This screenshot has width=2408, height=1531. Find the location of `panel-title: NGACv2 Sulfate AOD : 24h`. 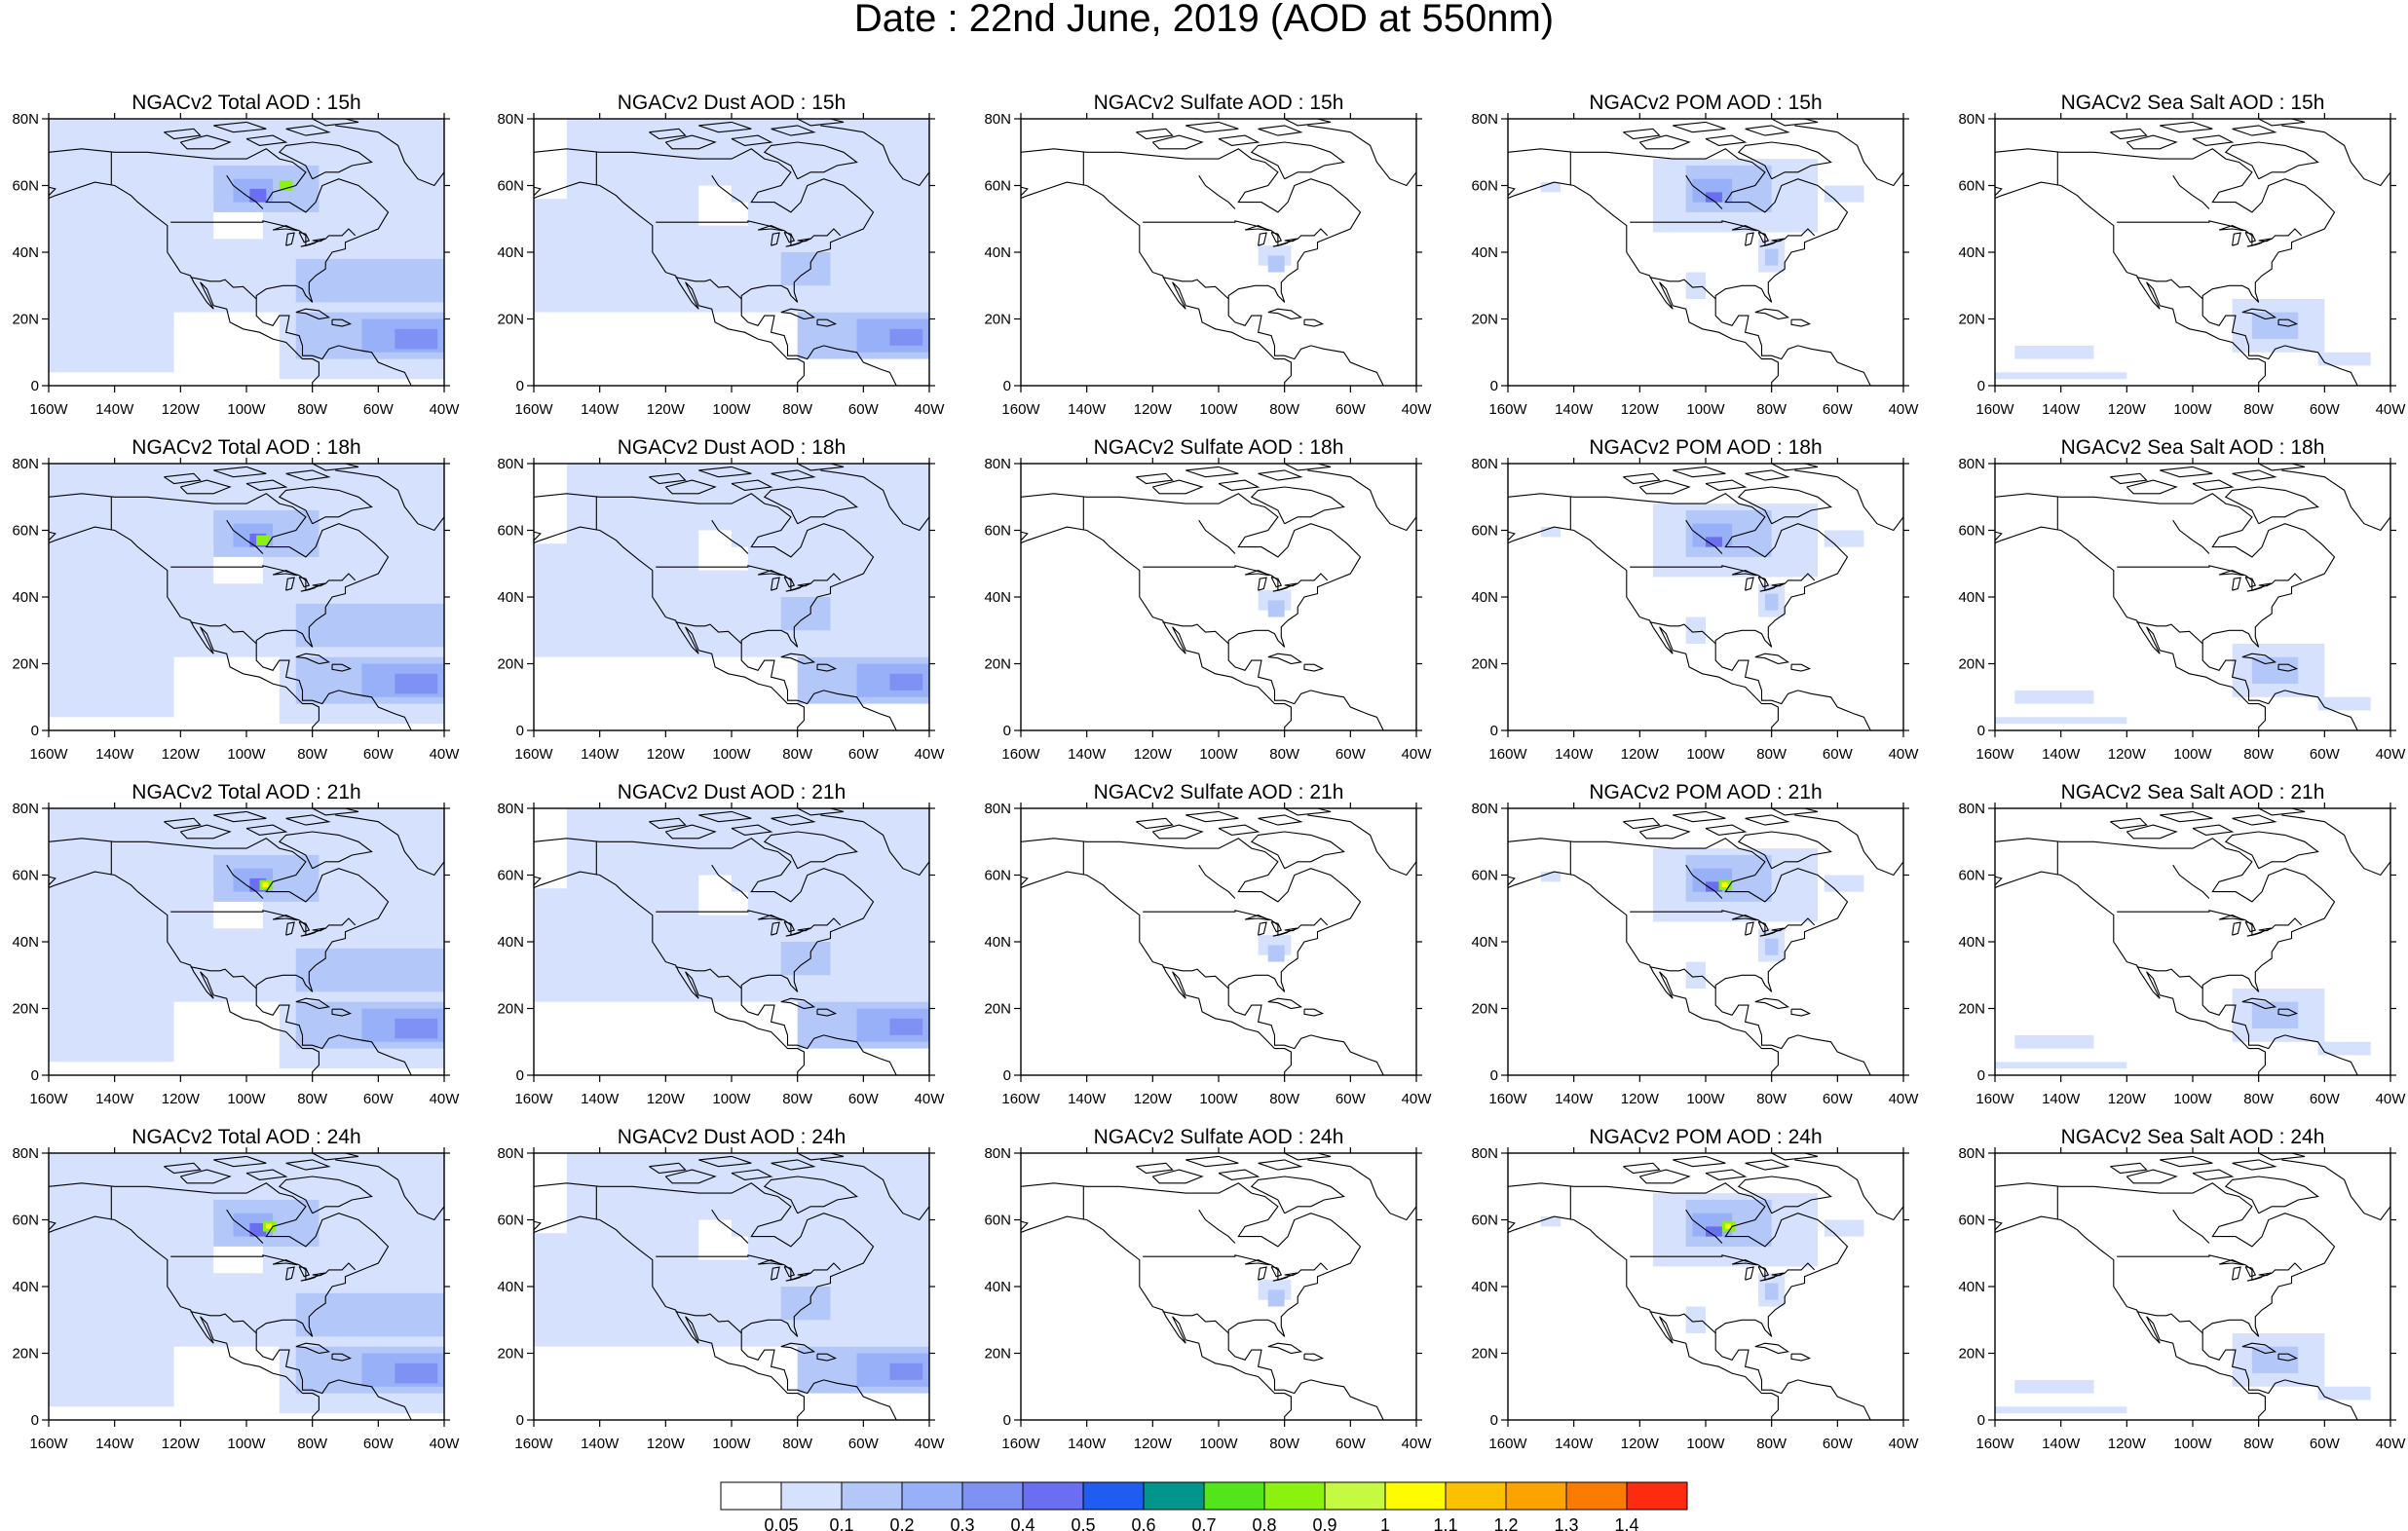

panel-title: NGACv2 Sulfate AOD : 24h is located at coordinates (1219, 1137).